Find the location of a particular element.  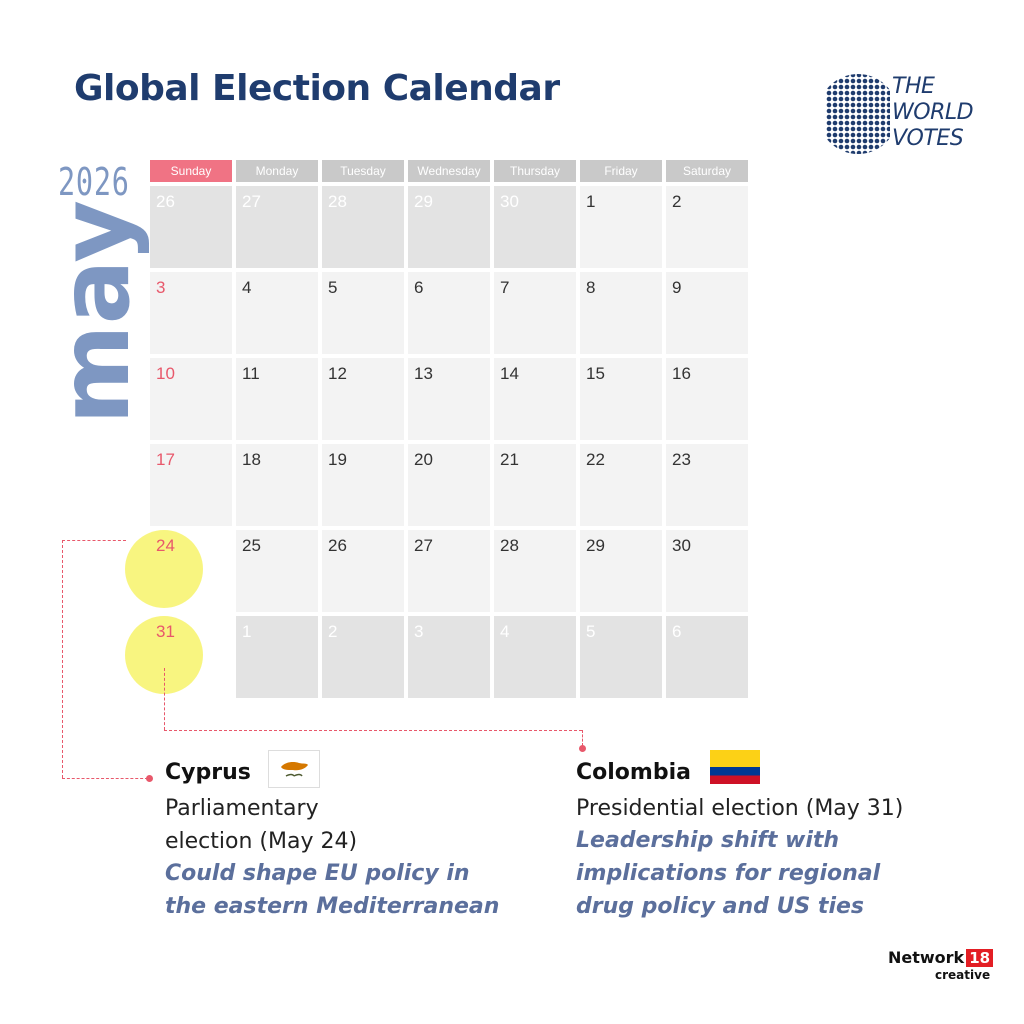

weekday-header: Tuesday is located at coordinates (363, 171).